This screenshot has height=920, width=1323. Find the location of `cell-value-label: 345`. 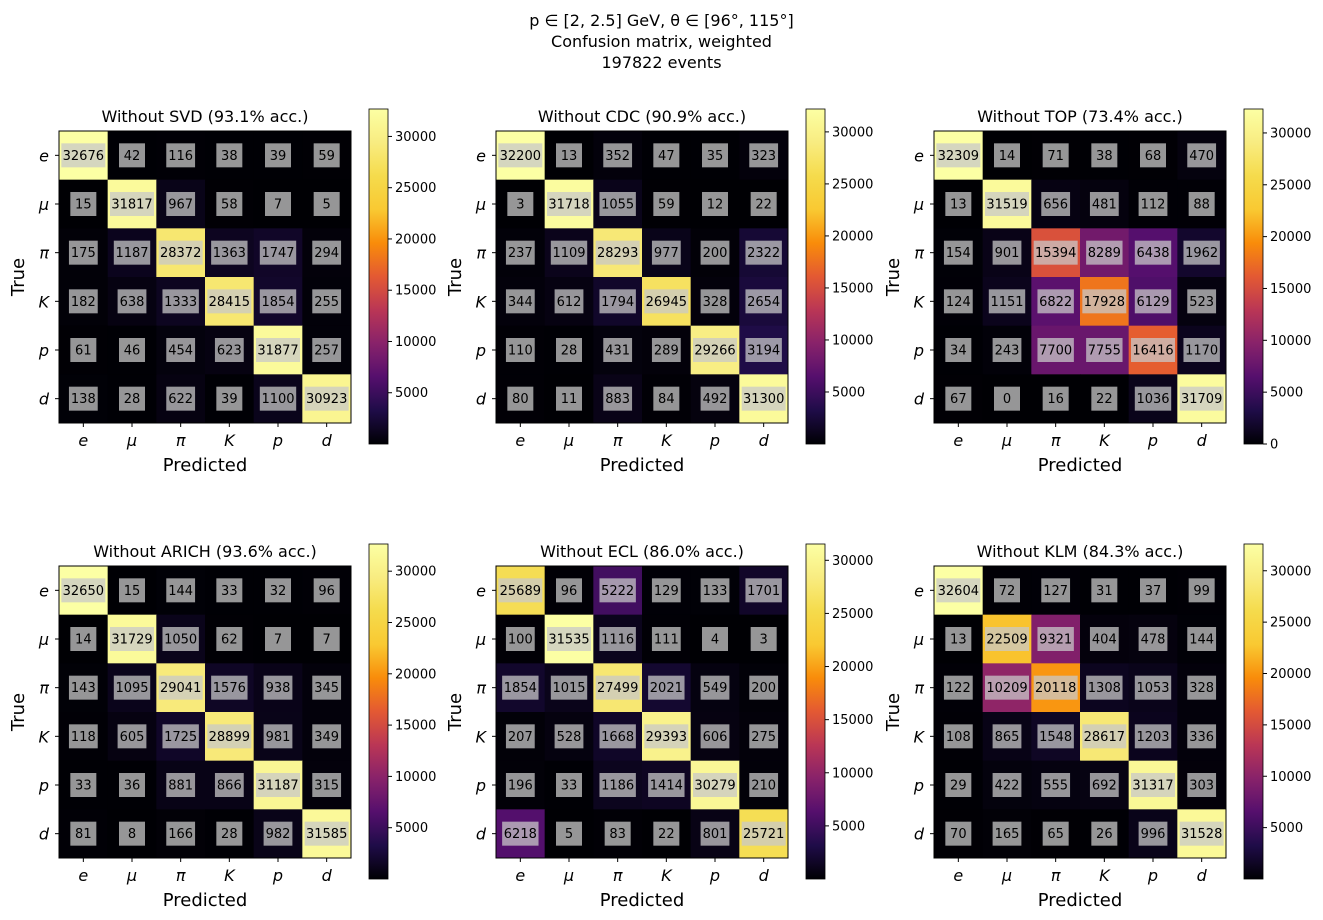

cell-value-label: 345 is located at coordinates (326, 688).